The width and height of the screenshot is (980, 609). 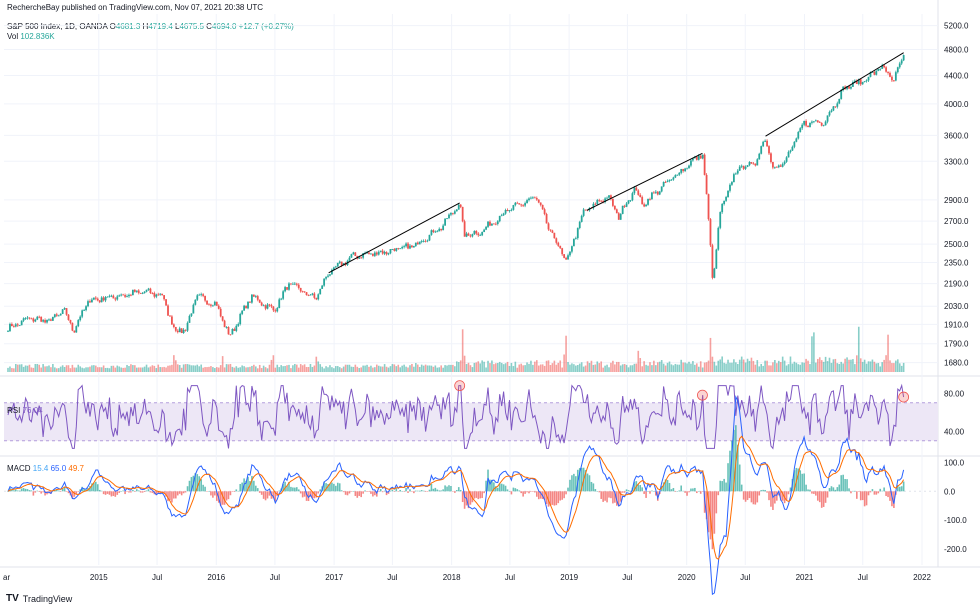 What do you see at coordinates (19, 468) in the screenshot?
I see `macd-label: MACD` at bounding box center [19, 468].